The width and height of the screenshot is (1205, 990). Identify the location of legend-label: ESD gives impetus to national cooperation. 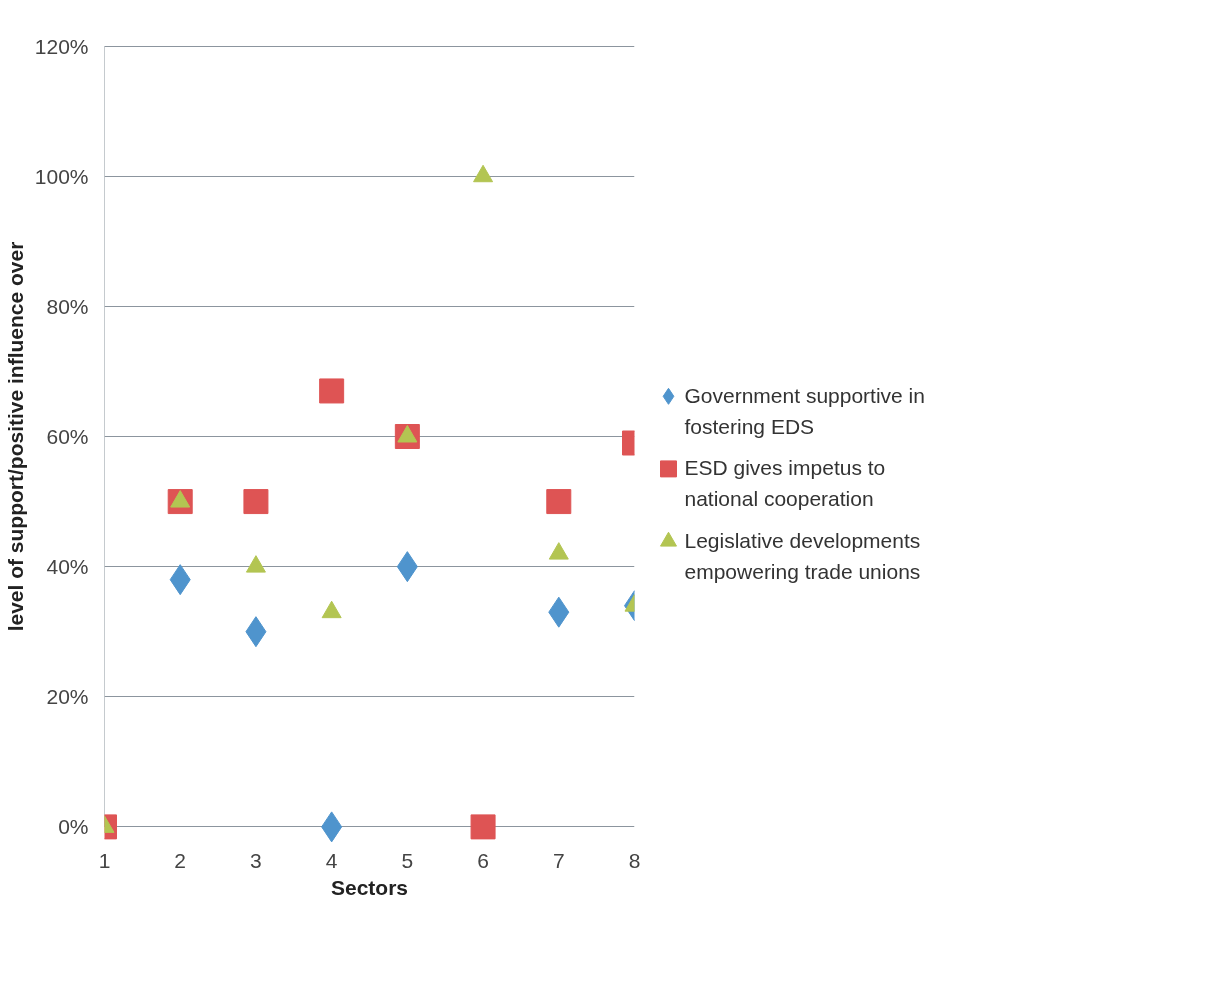
(785, 483).